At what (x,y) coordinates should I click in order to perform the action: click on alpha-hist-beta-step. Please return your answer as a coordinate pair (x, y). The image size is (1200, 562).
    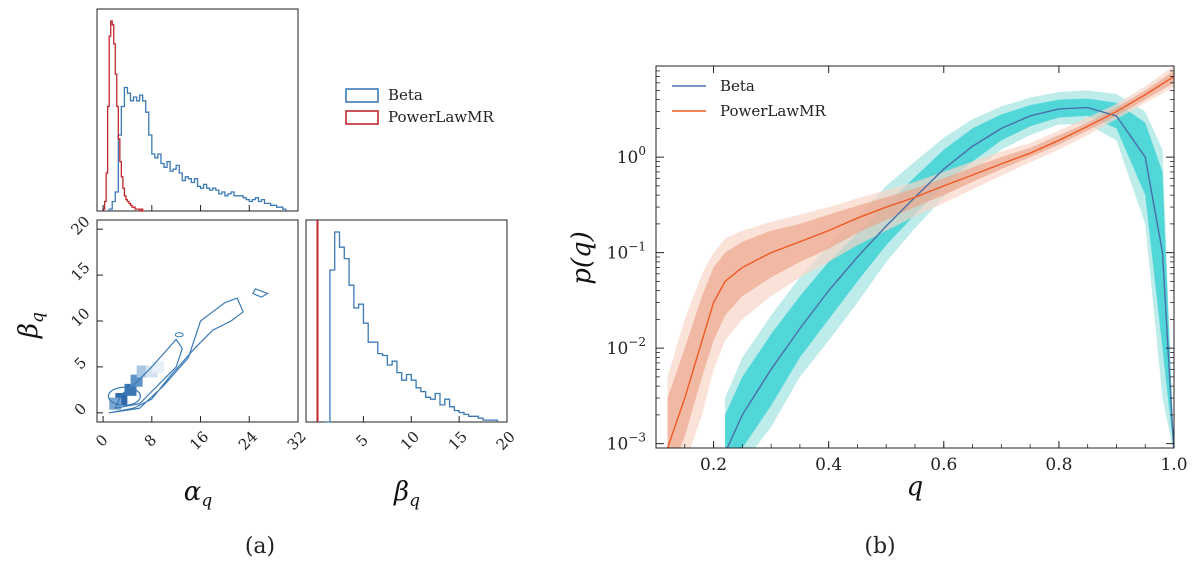
    Looking at the image, I should click on (197, 148).